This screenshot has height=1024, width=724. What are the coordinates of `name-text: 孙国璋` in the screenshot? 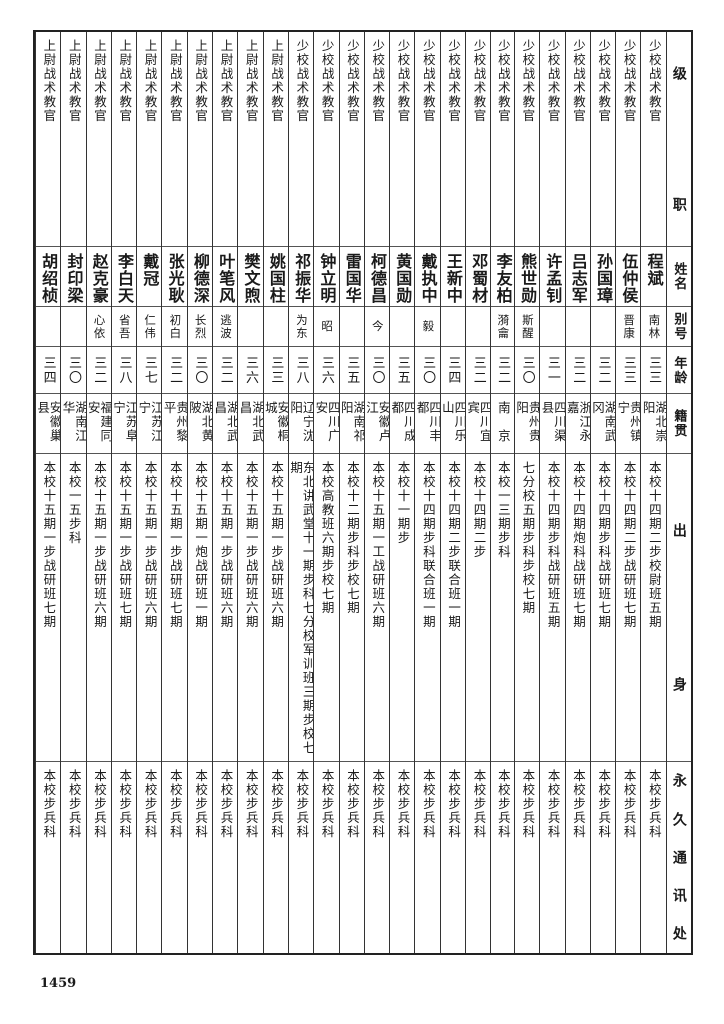 It's located at (604, 278).